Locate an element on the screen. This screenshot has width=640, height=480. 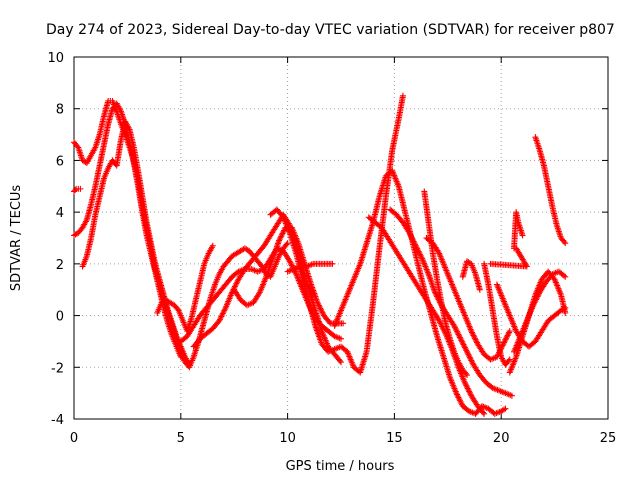
y-tick-label: 10 is located at coordinates (55, 58).